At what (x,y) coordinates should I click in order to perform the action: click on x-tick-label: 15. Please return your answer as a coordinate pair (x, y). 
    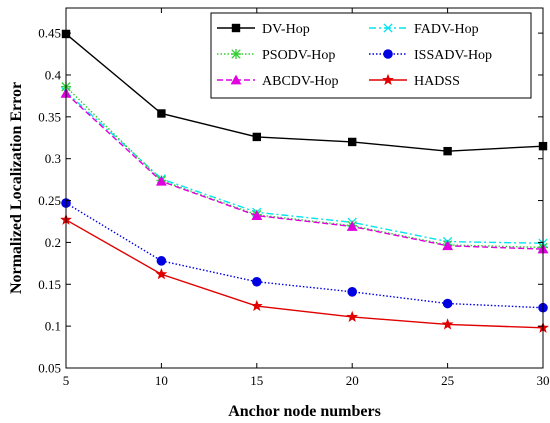
    Looking at the image, I should click on (256, 380).